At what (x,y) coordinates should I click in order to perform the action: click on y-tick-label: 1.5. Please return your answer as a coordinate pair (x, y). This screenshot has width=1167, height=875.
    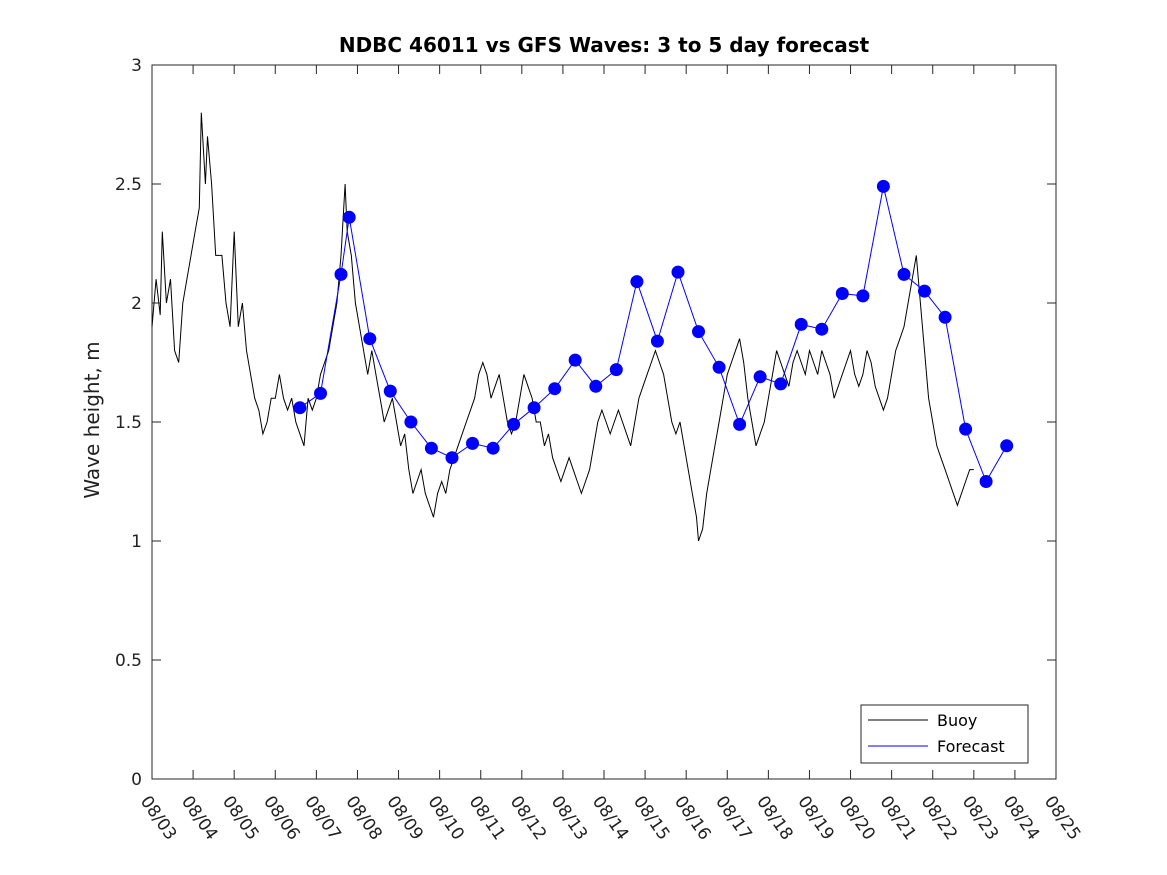
    Looking at the image, I should click on (128, 423).